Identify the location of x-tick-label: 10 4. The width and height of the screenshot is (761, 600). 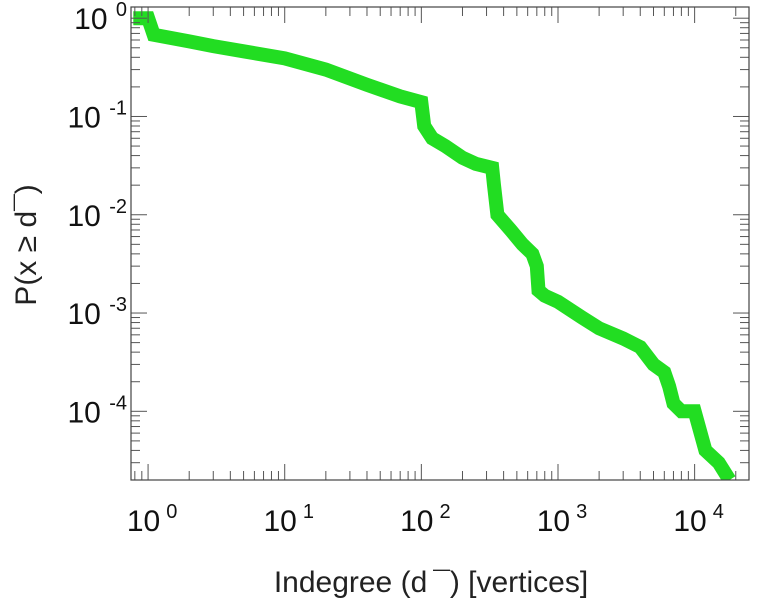
(698, 519).